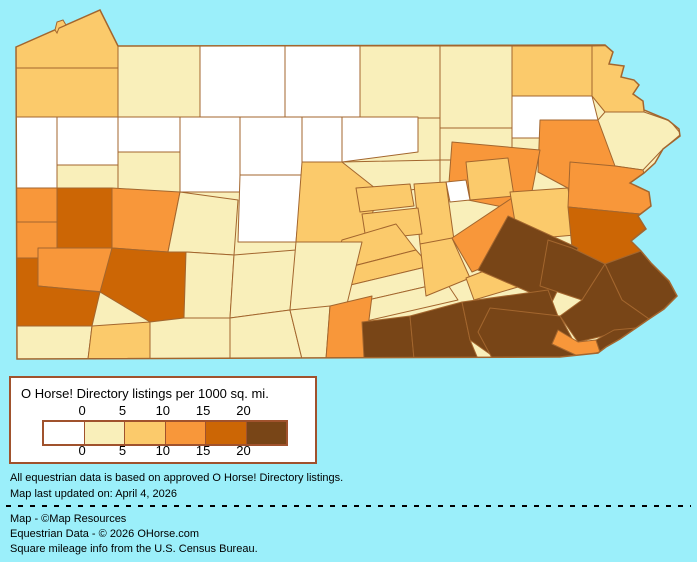  Describe the element at coordinates (183, 450) in the screenshot. I see `legend-ticks-bottom: 0 5 10 15 20` at that location.